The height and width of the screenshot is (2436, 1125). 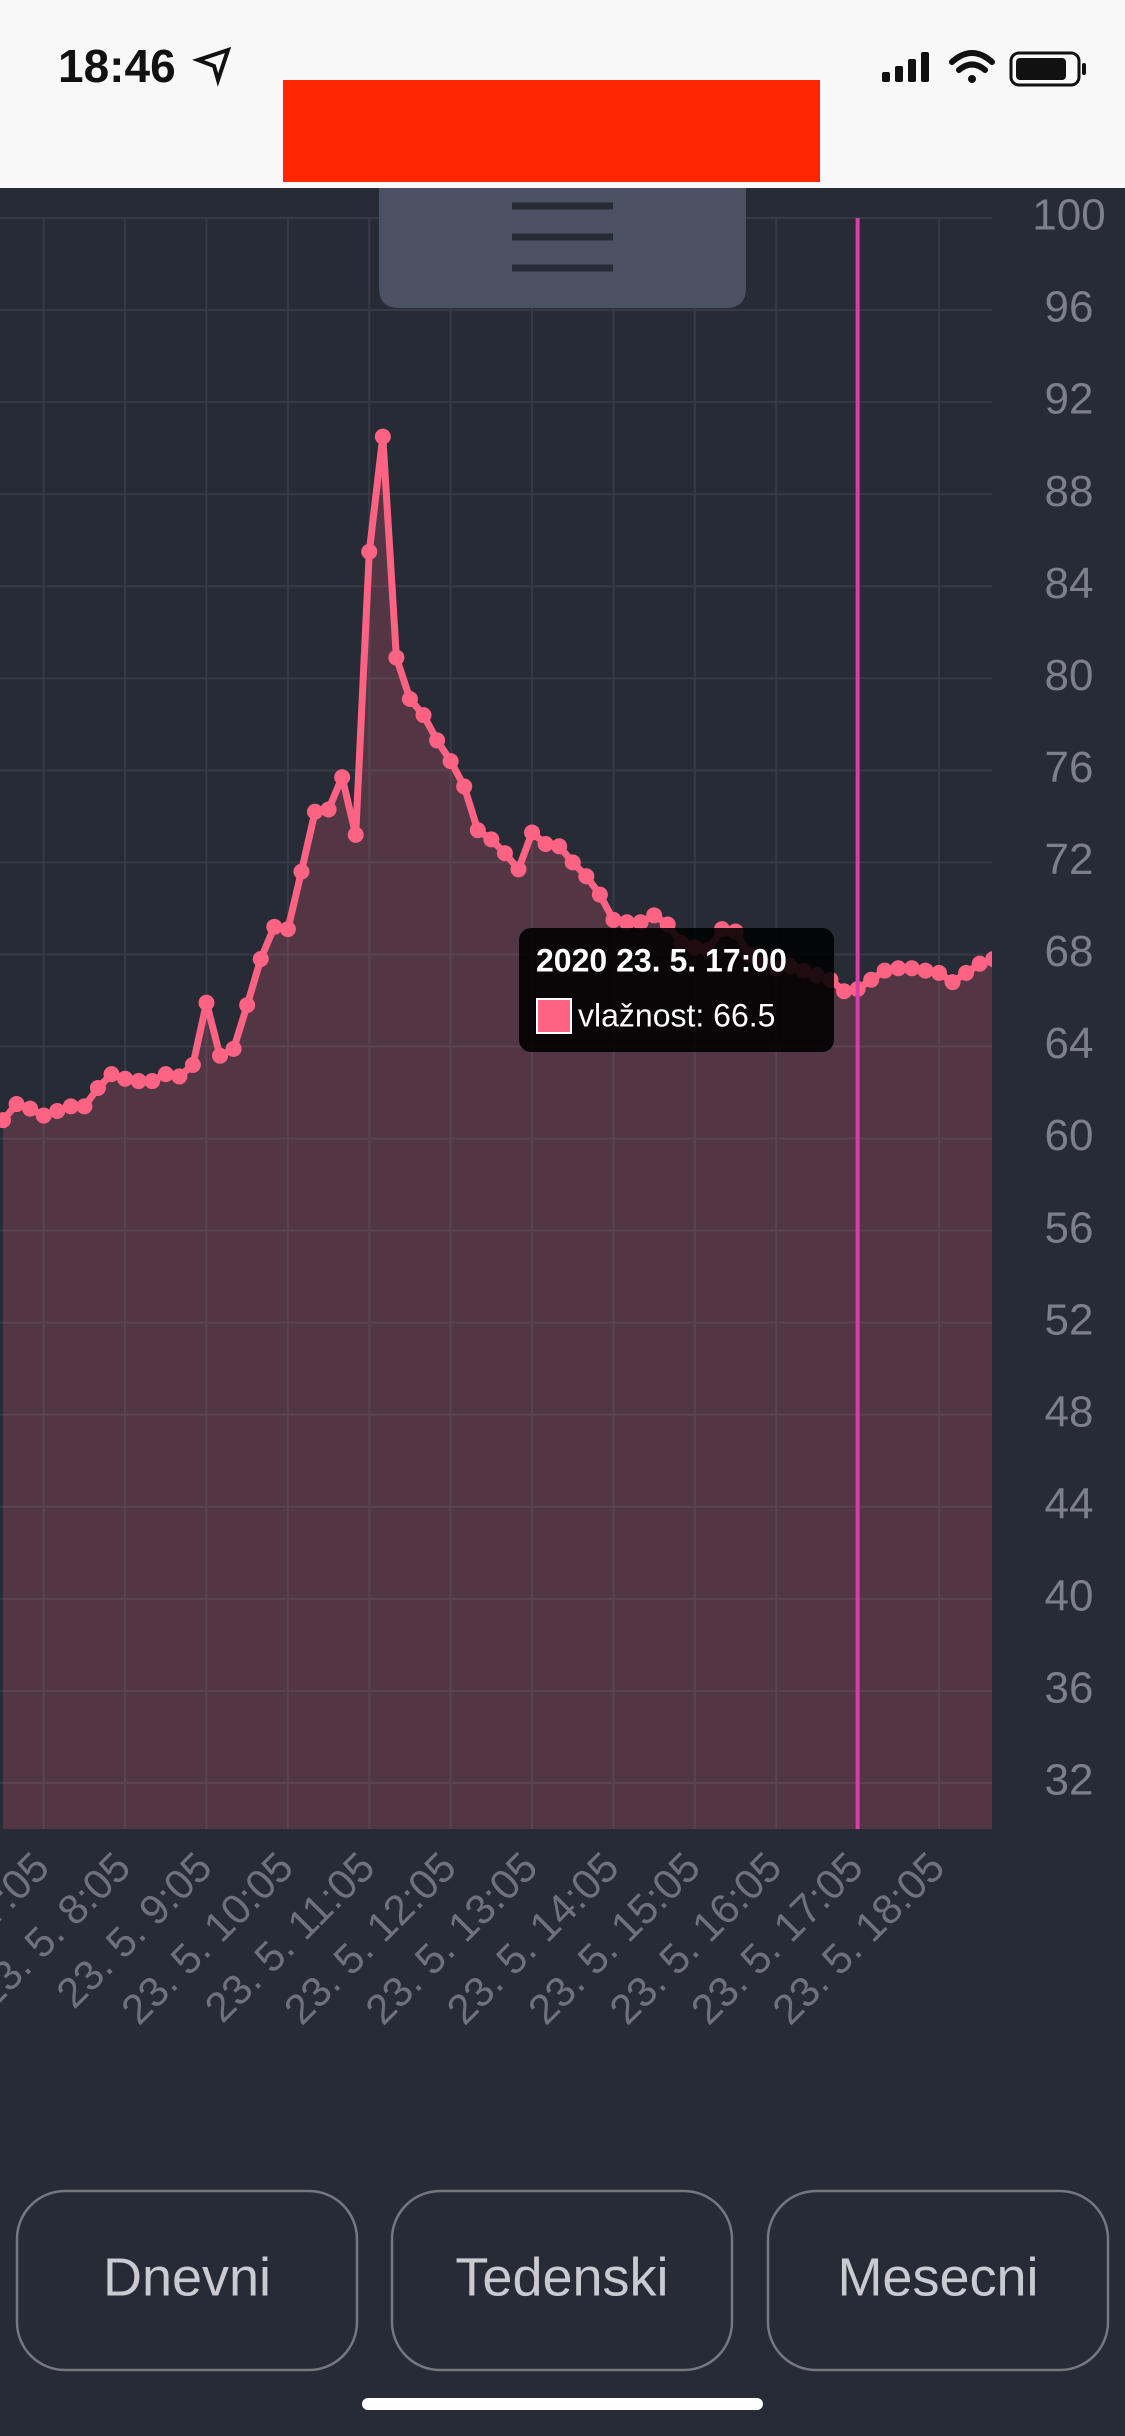 What do you see at coordinates (551, 131) in the screenshot?
I see `redaction` at bounding box center [551, 131].